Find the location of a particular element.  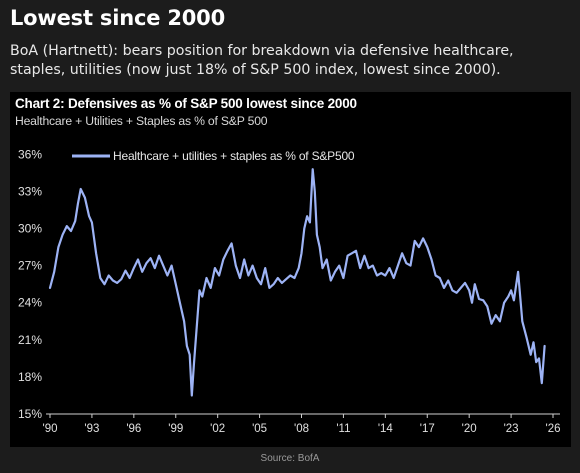

x-tick-label: '14 is located at coordinates (386, 429).